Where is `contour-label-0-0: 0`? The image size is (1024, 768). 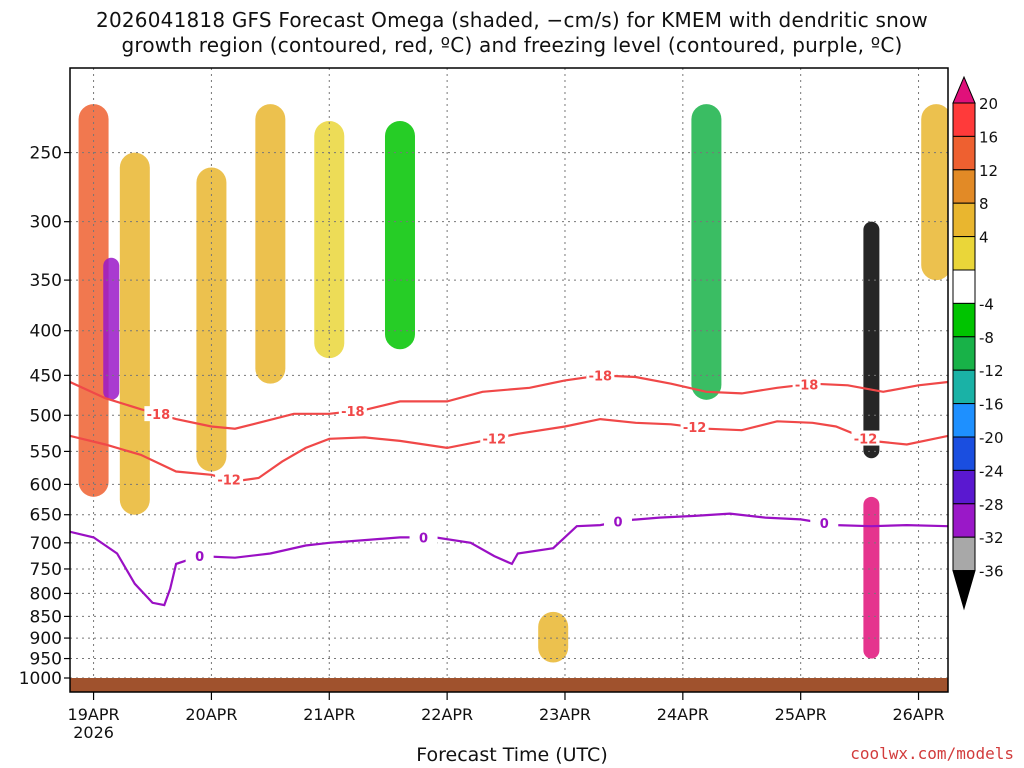
contour-label-0-0: 0 is located at coordinates (199, 557).